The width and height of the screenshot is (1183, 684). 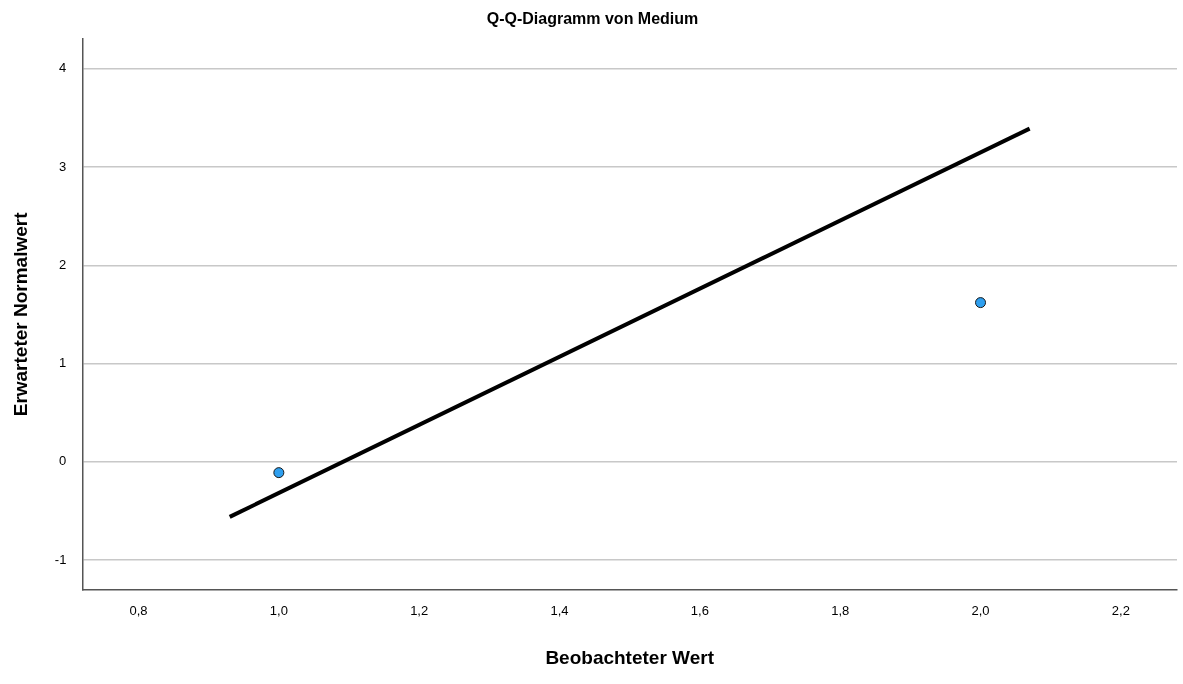 What do you see at coordinates (20, 314) in the screenshot?
I see `y-axis-title: Erwarteter Normalwert` at bounding box center [20, 314].